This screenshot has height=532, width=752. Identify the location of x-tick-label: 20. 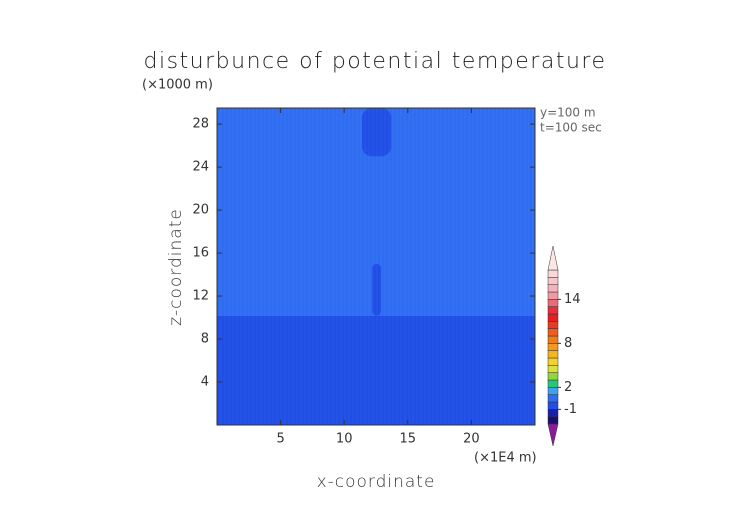
(471, 439).